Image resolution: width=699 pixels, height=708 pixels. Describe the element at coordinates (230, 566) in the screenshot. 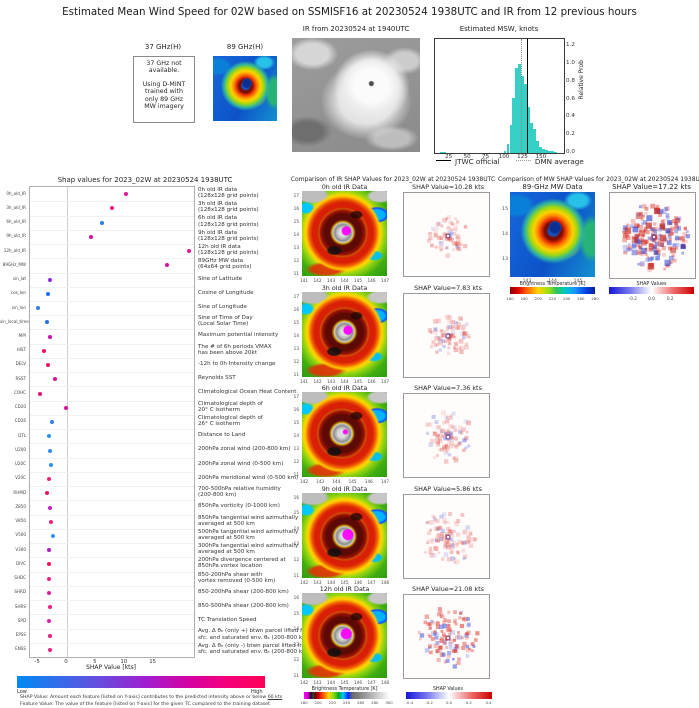

I see `shap-desc-line: 850hPa vortex location` at that location.